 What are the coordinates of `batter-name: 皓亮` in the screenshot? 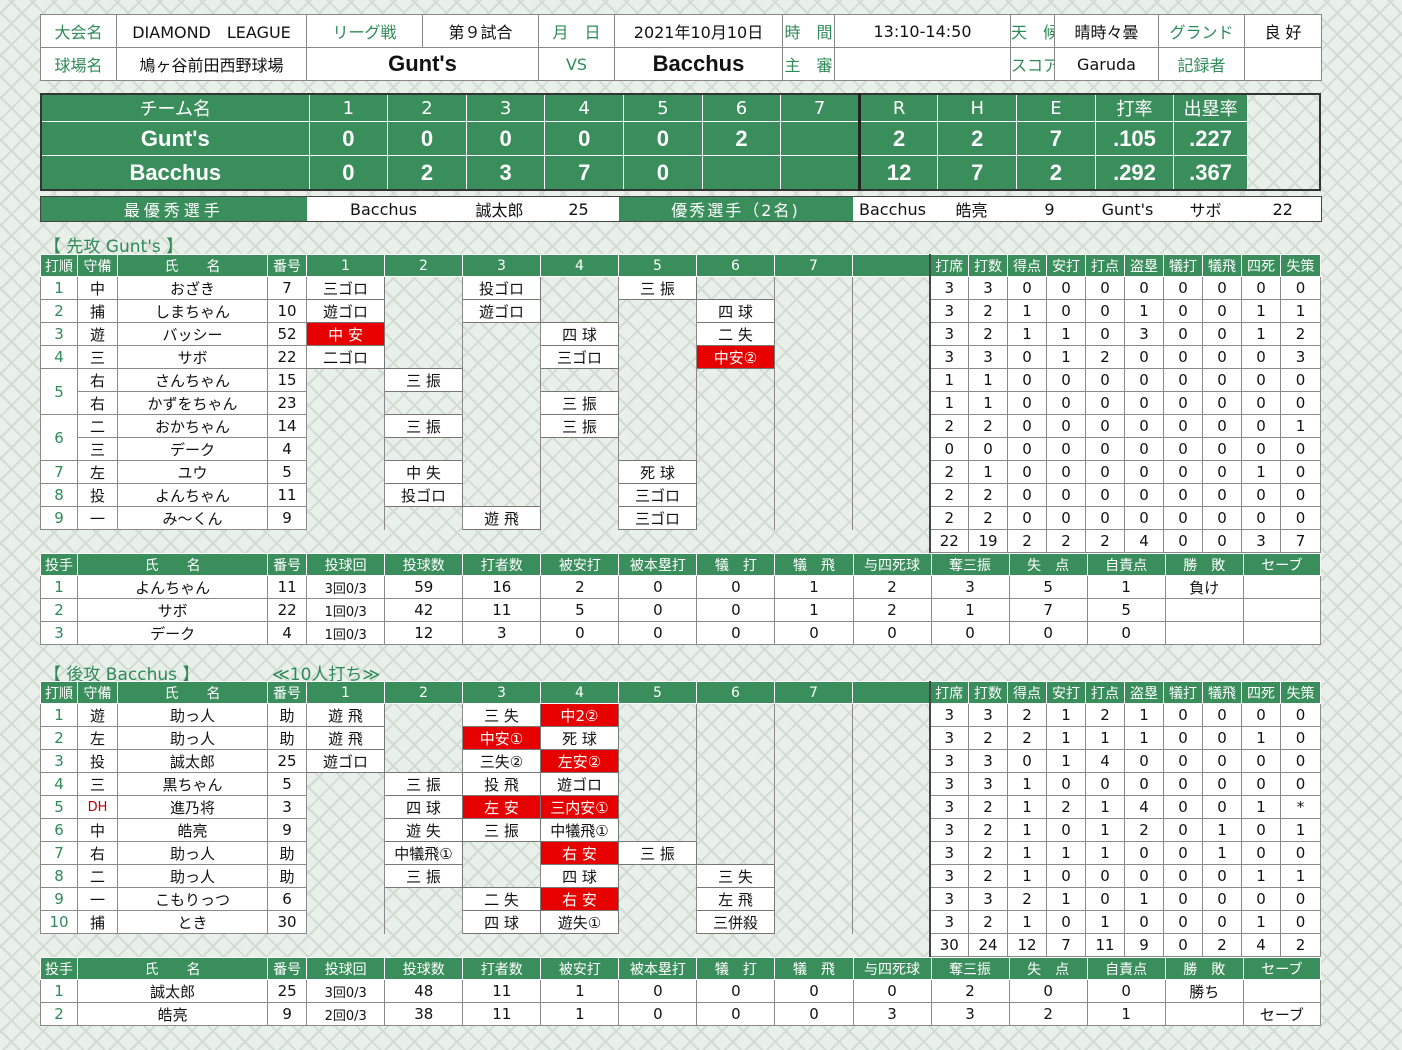 It's located at (192, 830).